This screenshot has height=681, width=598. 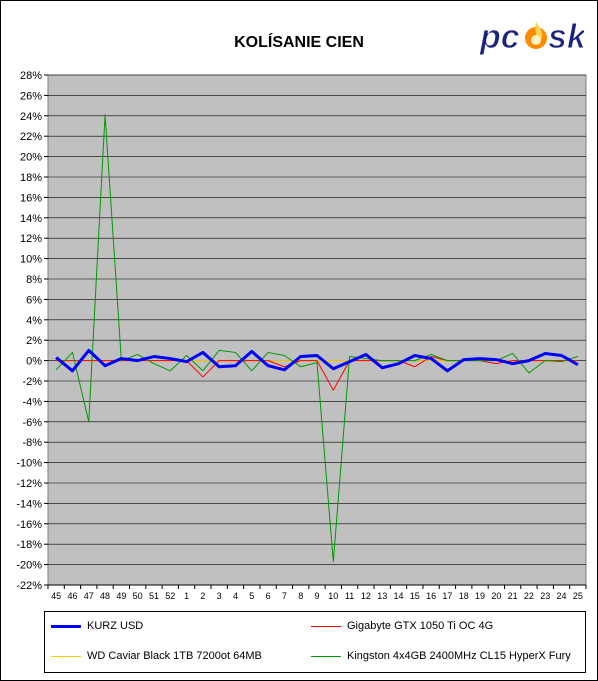 What do you see at coordinates (578, 596) in the screenshot?
I see `x-tick-label: 25` at bounding box center [578, 596].